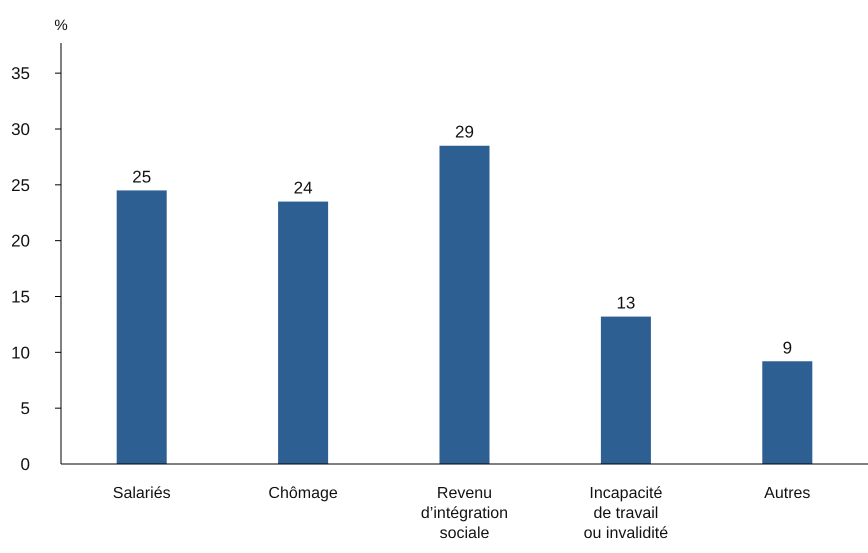  Describe the element at coordinates (626, 513) in the screenshot. I see `x-tick-label: Incapacité de travail ou invalidité` at that location.